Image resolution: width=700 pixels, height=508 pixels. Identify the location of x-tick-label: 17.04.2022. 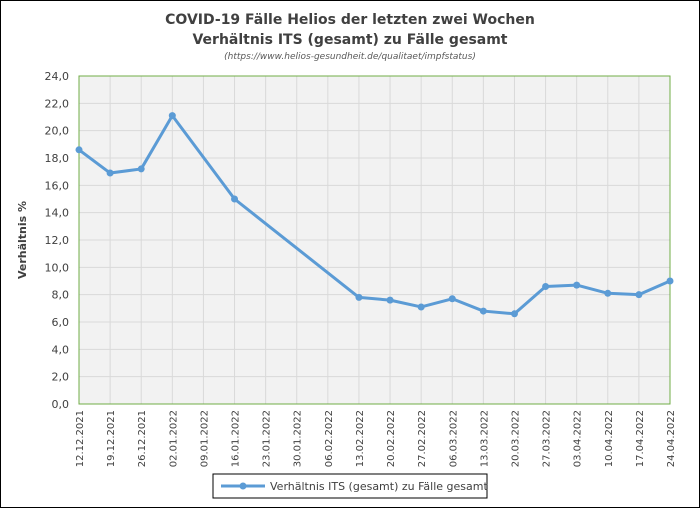
(640, 438).